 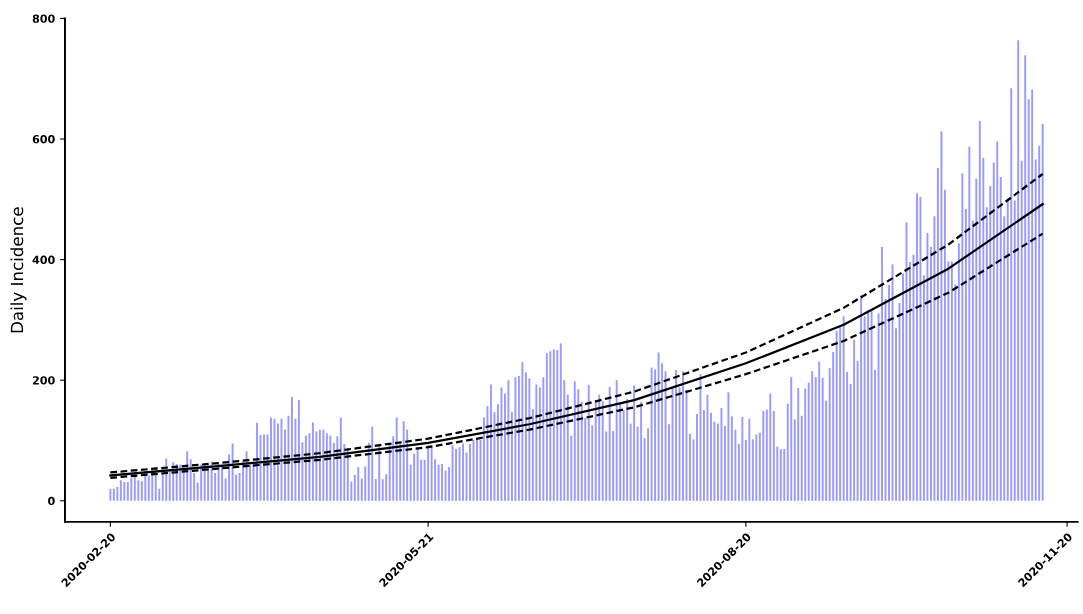 I want to click on y-tick-label: 200, so click(x=43, y=380).